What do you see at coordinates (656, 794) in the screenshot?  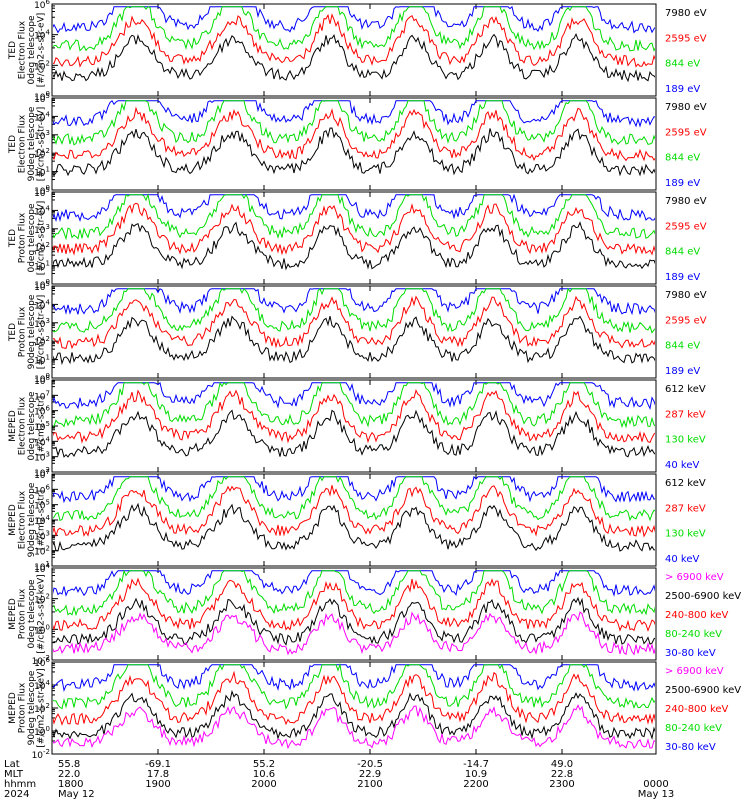 I see `x-tick-label-date: May 13` at bounding box center [656, 794].